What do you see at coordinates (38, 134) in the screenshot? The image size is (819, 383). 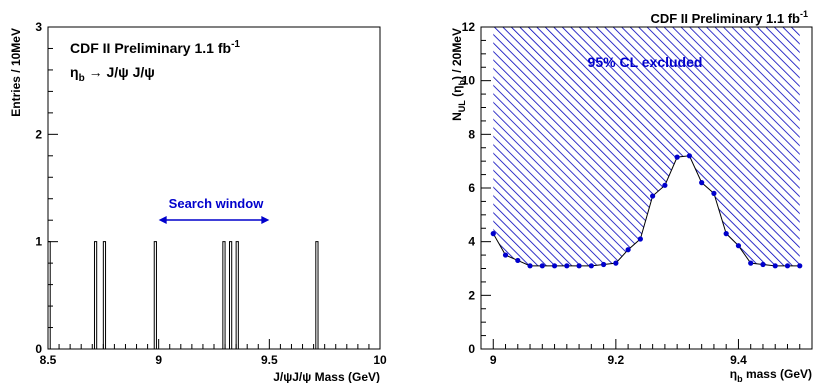 I see `left-y-tick-label: 2` at bounding box center [38, 134].